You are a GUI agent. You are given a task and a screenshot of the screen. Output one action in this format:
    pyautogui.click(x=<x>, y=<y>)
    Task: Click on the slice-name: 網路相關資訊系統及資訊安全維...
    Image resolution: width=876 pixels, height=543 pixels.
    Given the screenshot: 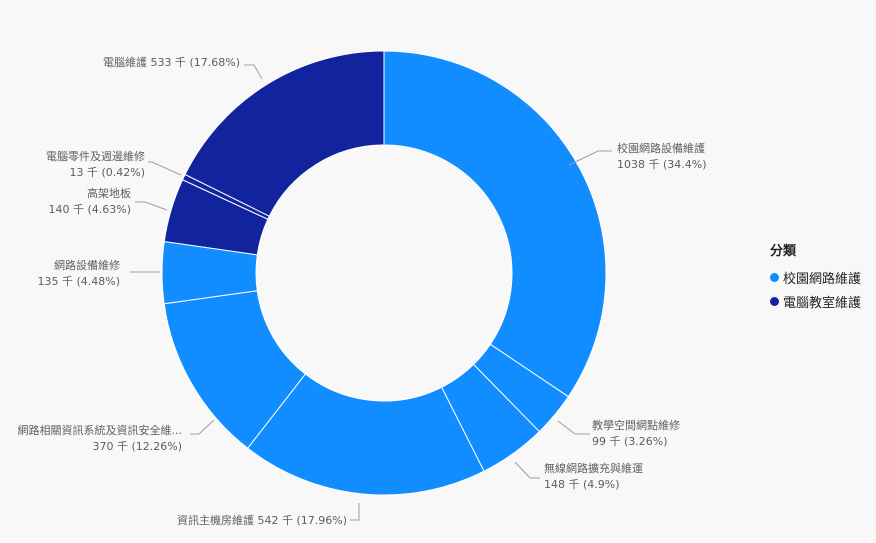 What is the action you would take?
    pyautogui.click(x=100, y=430)
    